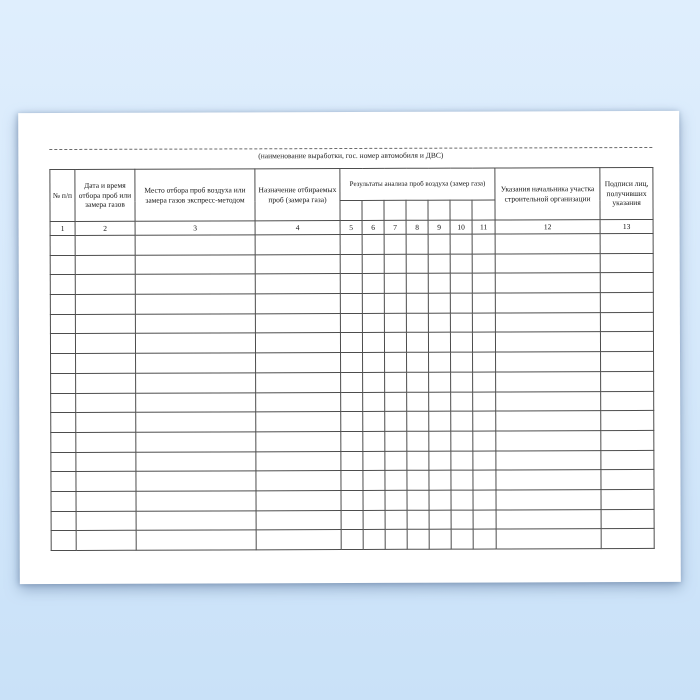 Image resolution: width=700 pixels, height=700 pixels. What do you see at coordinates (439, 227) in the screenshot?
I see `column-number-cell: 9` at bounding box center [439, 227].